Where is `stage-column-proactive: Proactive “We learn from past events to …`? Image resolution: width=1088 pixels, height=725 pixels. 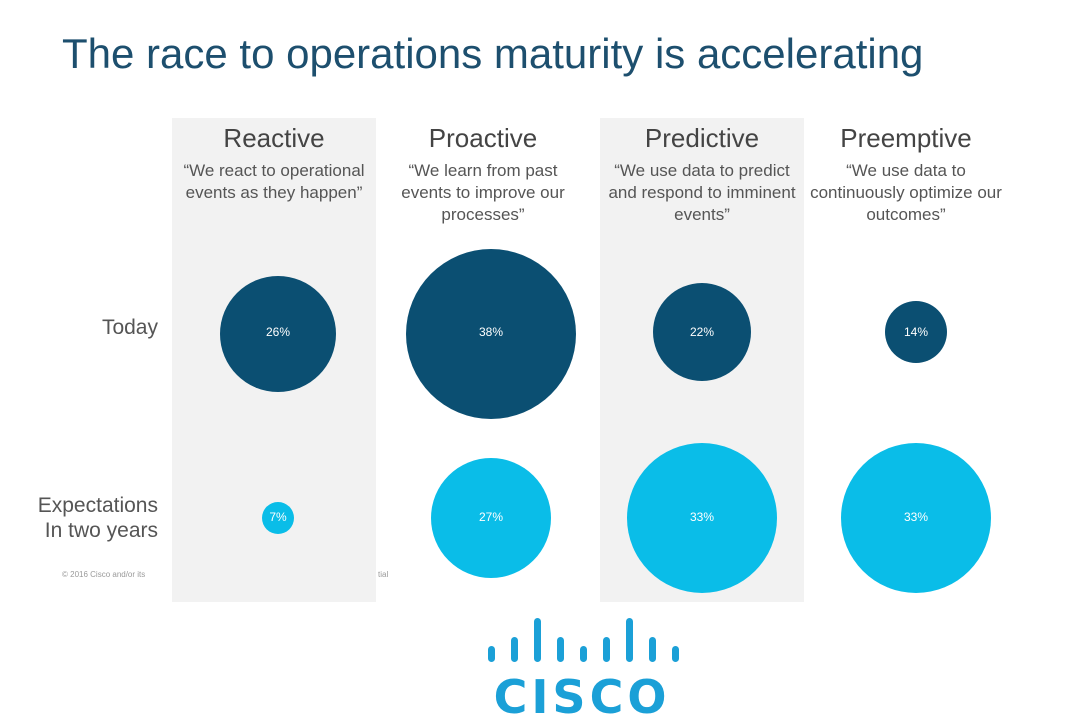 stage-column-proactive: Proactive “We learn from past events to … is located at coordinates (483, 174).